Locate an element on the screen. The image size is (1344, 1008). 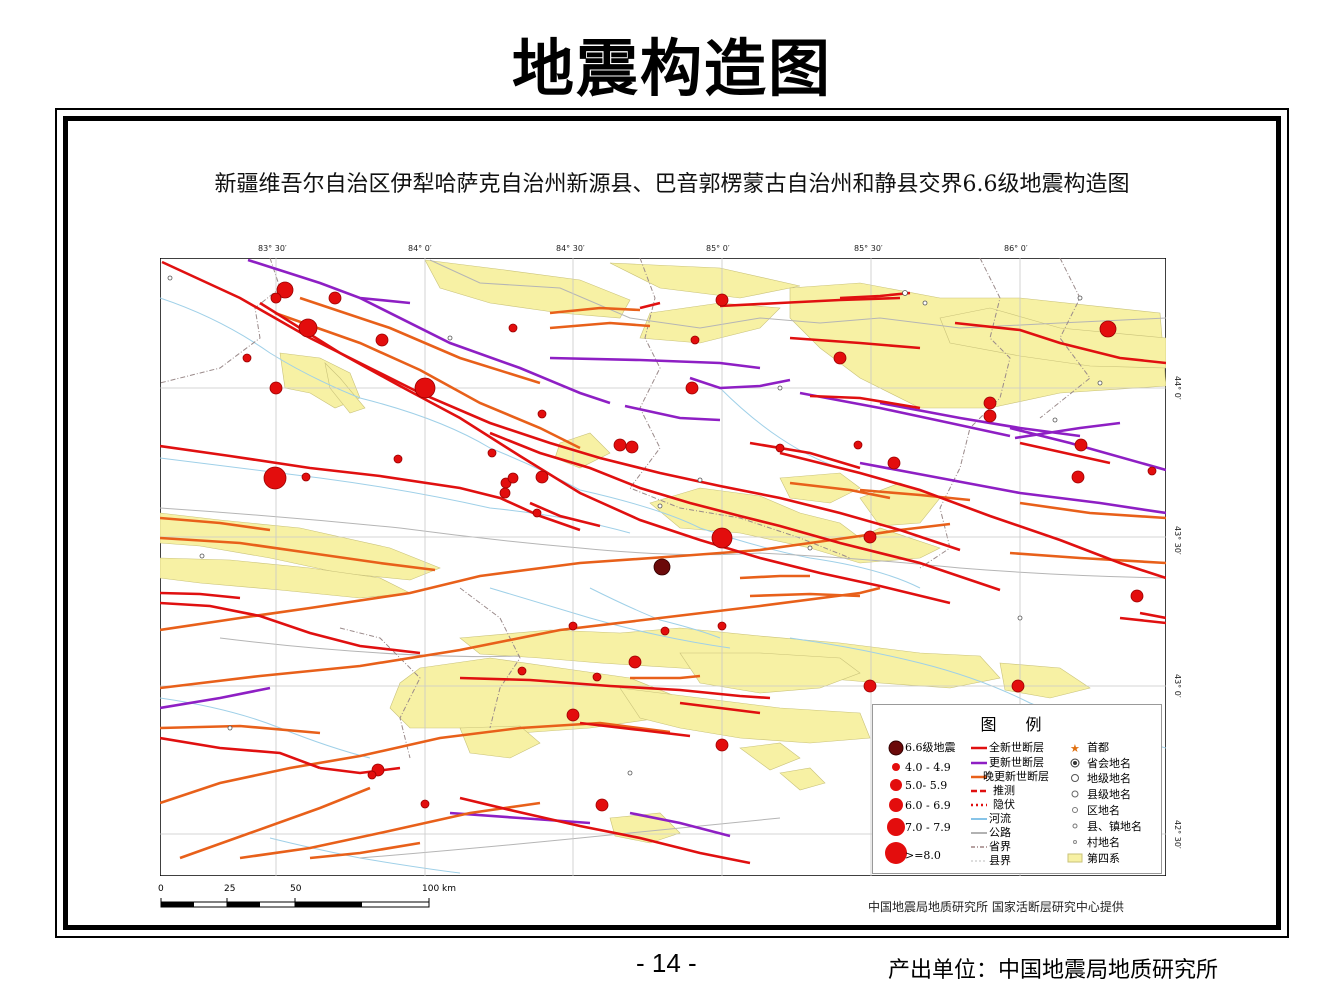
legend-place-symbols: ★ is located at coordinates (1075, 802).